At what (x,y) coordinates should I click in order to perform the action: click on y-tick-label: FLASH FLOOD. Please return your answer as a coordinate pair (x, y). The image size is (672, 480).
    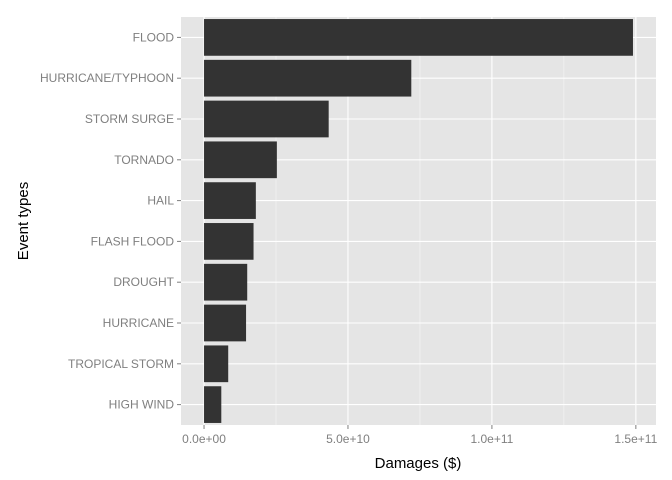
    Looking at the image, I should click on (133, 241).